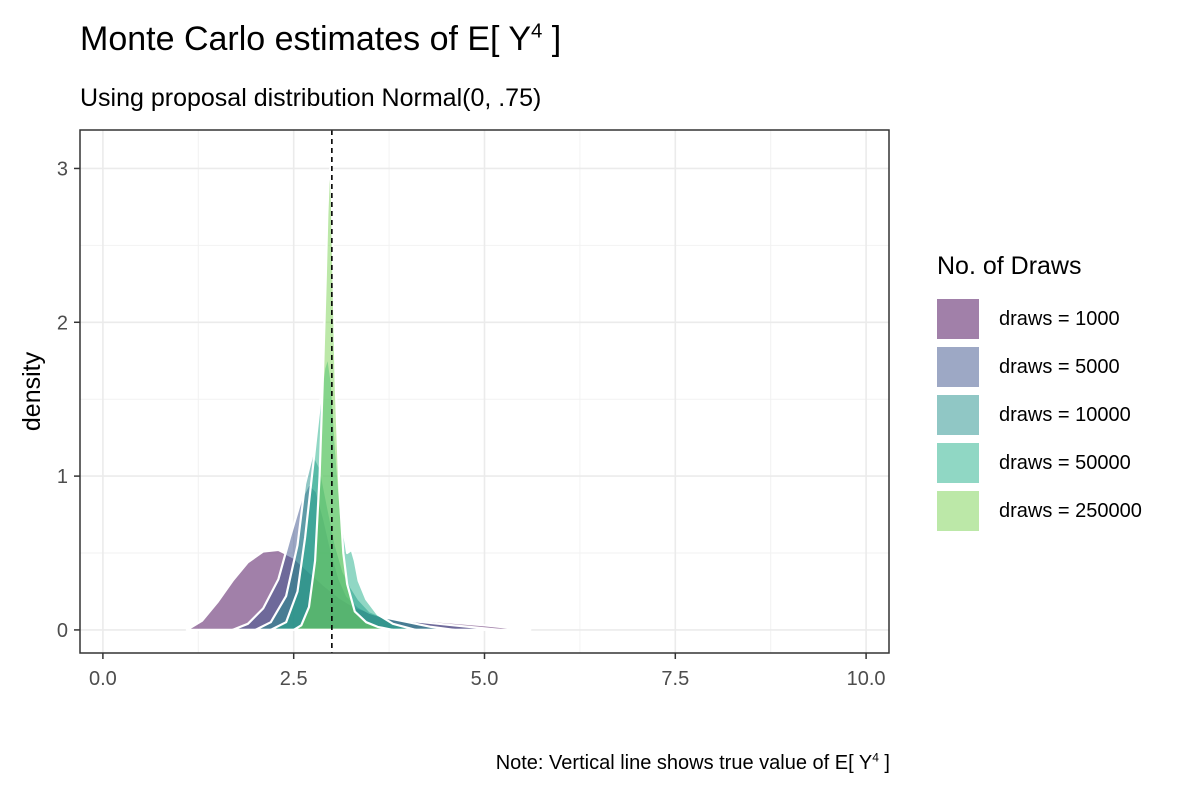 The height and width of the screenshot is (800, 1200). Describe the element at coordinates (875, 757) in the screenshot. I see `chart-caption-superscript: 4` at that location.